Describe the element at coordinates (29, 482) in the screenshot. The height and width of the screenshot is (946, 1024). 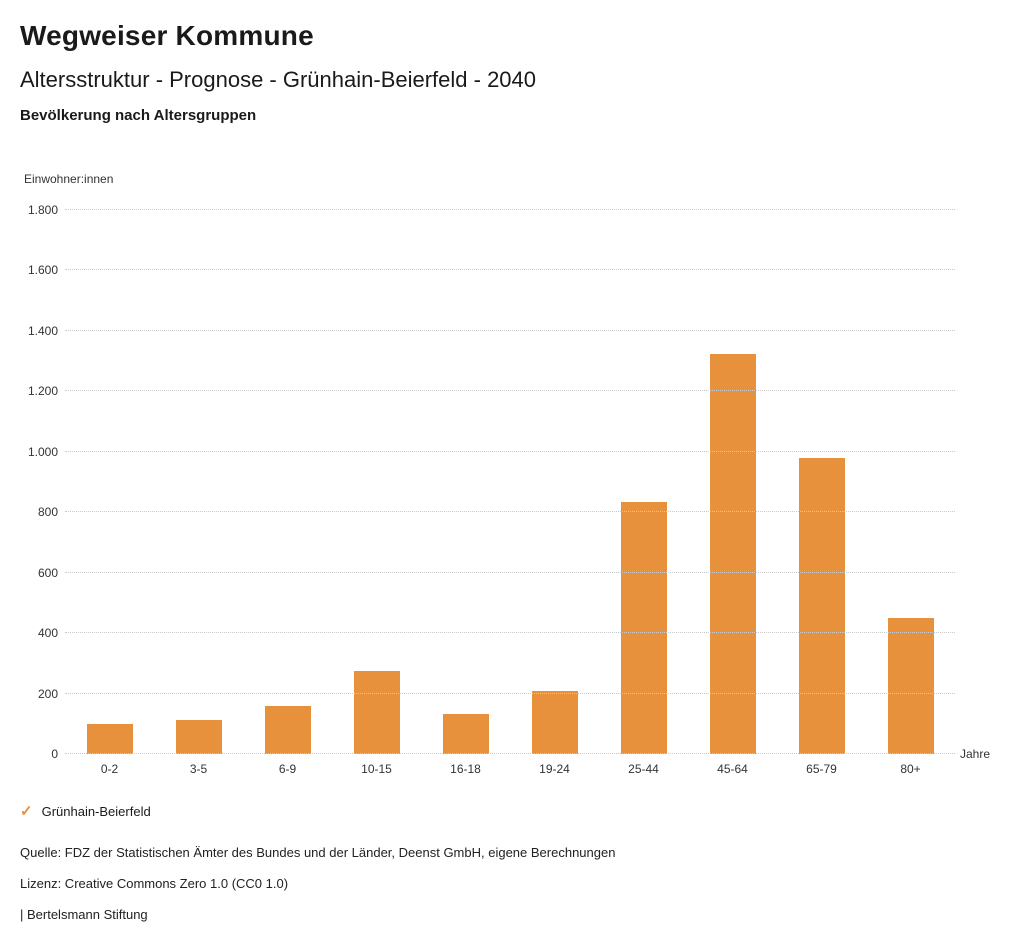
I see `y-axis: 0 200 400 600 800 1.000 1.200 1.400 1.600 1.800` at that location.